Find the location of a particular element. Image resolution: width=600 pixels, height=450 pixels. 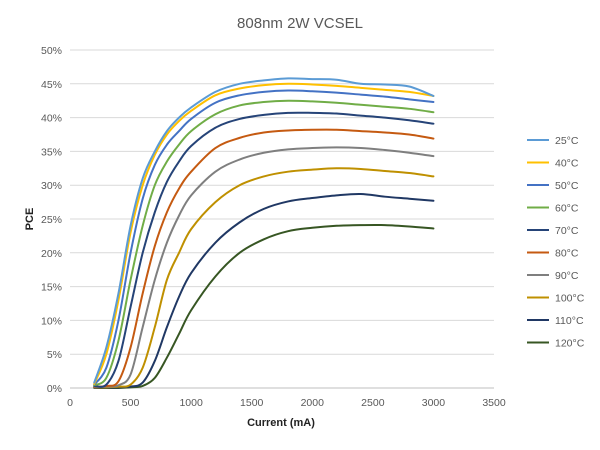

x-tick-label: 3000 is located at coordinates (434, 403).